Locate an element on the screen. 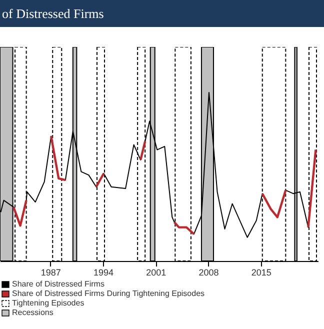 The width and height of the screenshot is (324, 329). legend-label: Recessions is located at coordinates (33, 312).